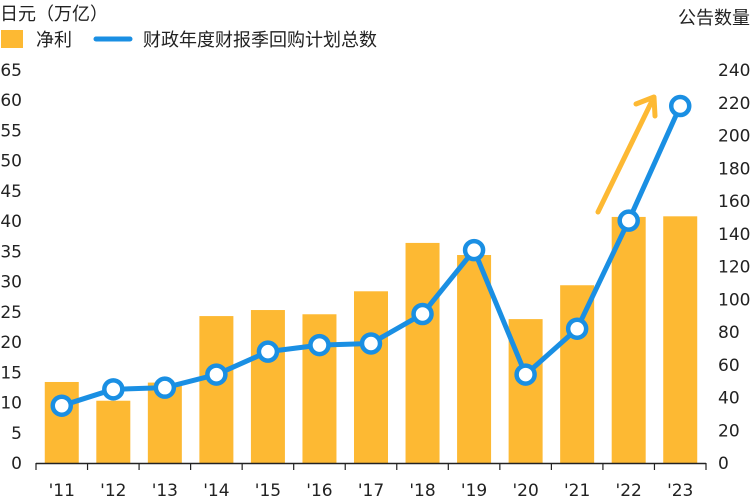 The height and width of the screenshot is (501, 752). I want to click on x-tick-label: '17, so click(371, 491).